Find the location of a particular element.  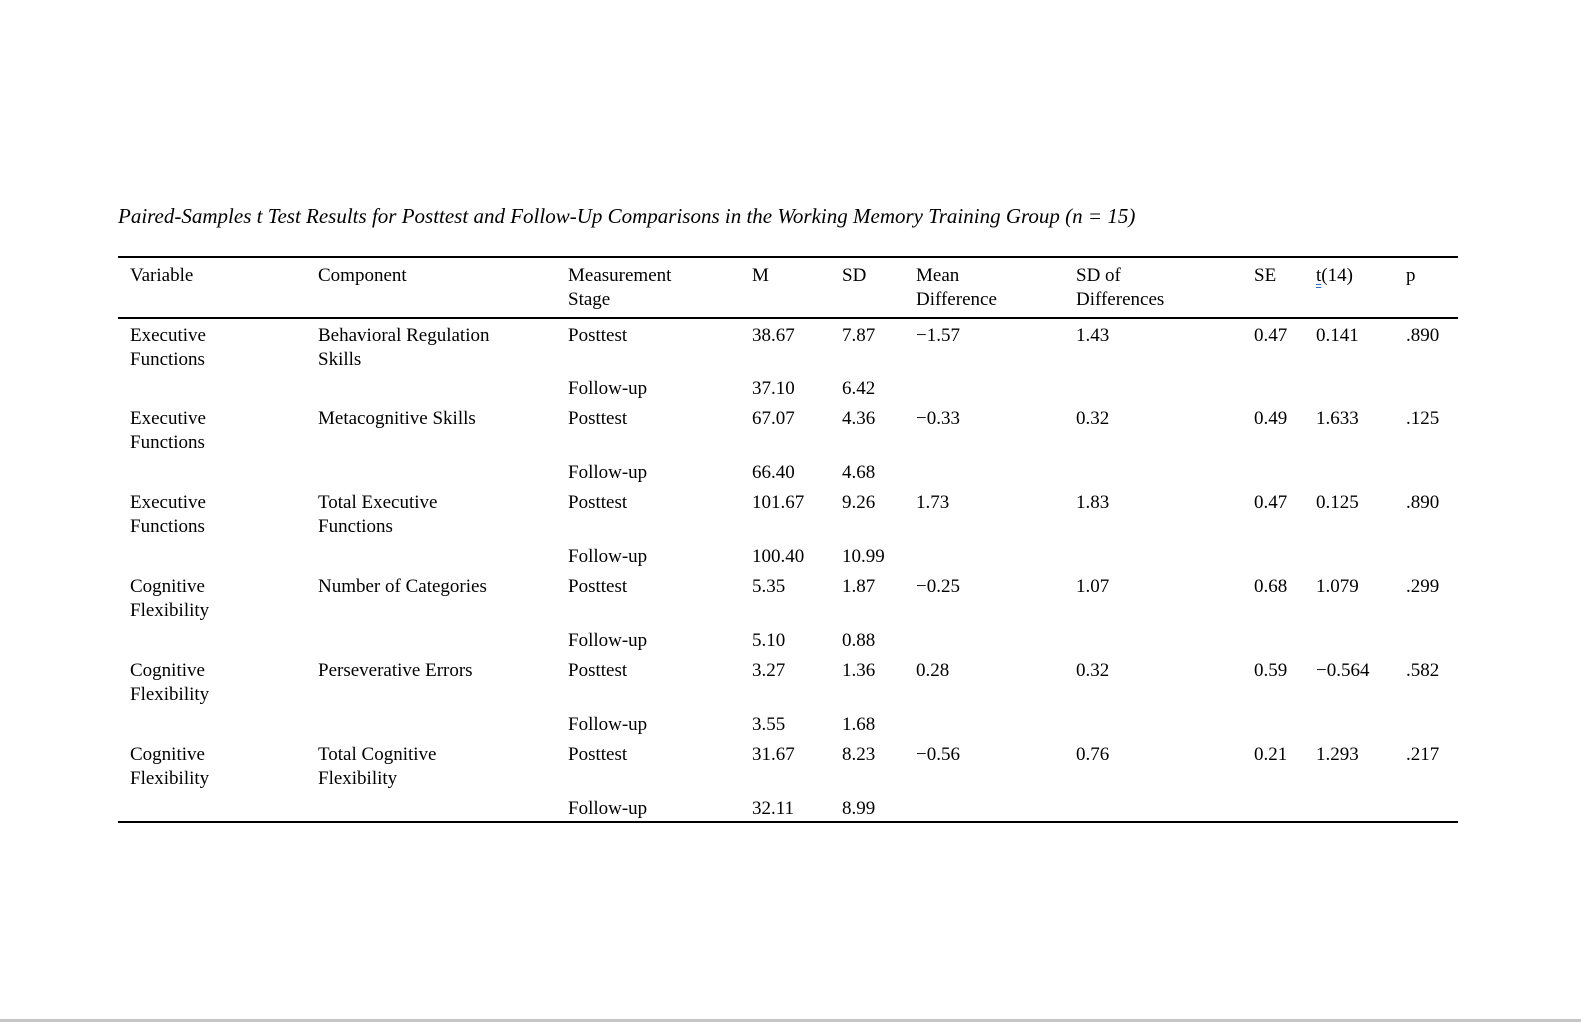

cell-sd-of-diff: 1.07 is located at coordinates (1093, 586).